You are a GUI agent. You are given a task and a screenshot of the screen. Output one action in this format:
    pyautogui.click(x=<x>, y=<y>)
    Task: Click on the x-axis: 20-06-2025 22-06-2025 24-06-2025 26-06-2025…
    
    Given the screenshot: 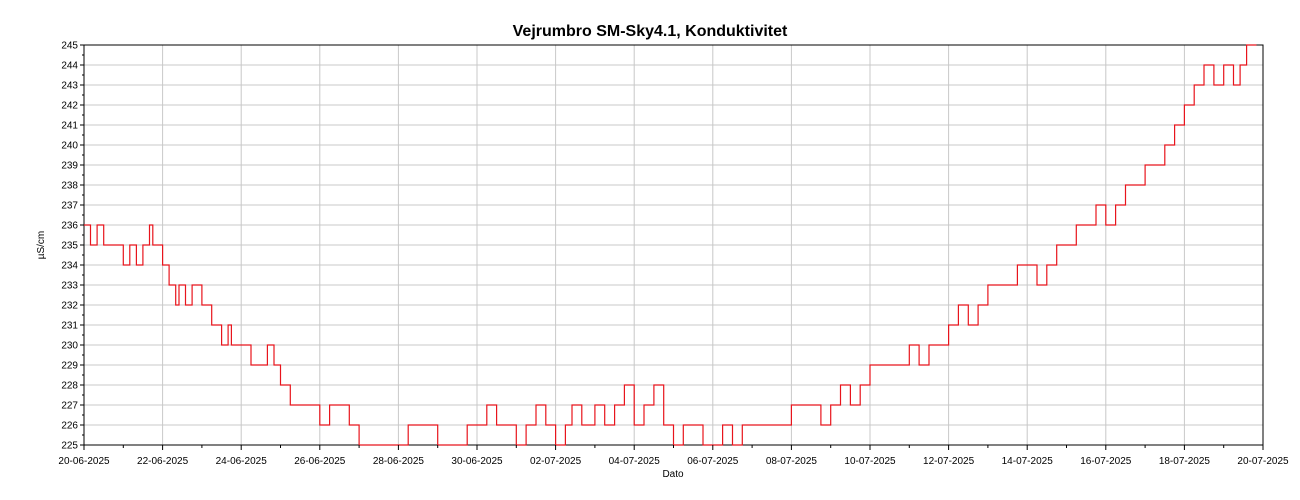 What is the action you would take?
    pyautogui.click(x=673, y=456)
    